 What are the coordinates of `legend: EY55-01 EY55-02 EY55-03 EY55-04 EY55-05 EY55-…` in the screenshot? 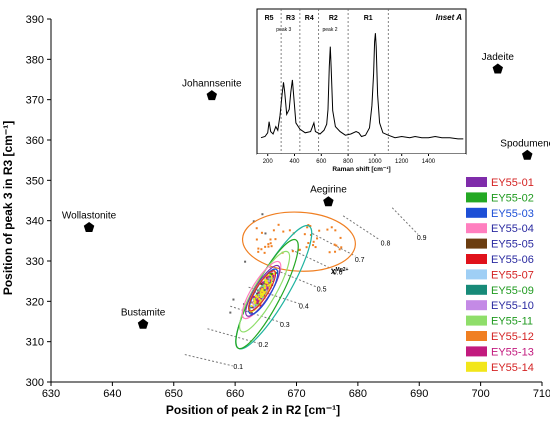 It's located at (500, 275).